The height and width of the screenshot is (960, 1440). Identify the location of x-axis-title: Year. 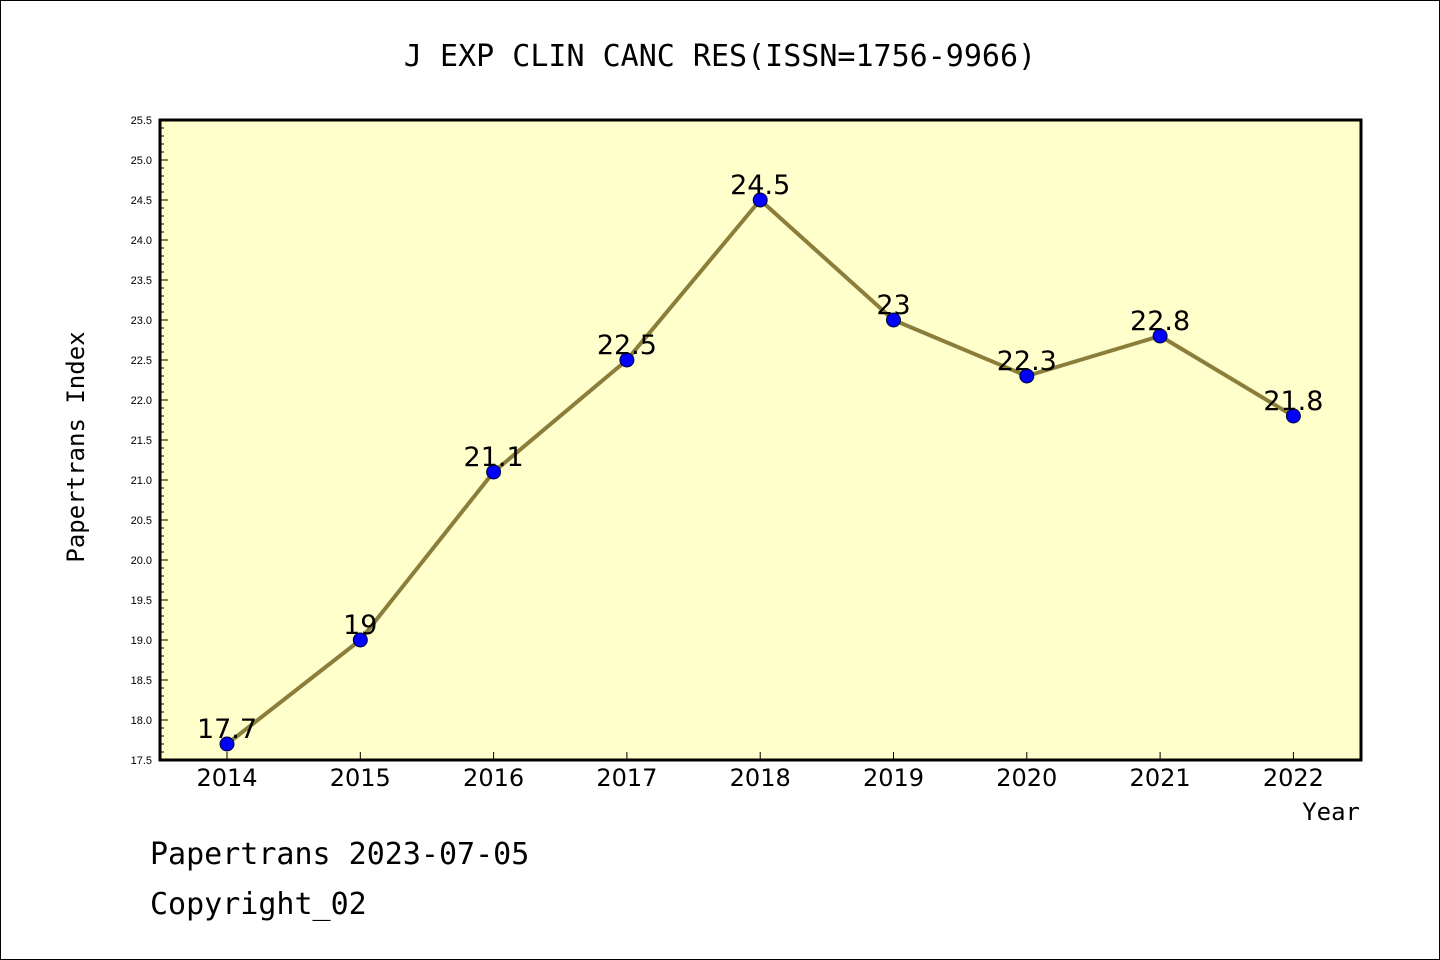
(1331, 812).